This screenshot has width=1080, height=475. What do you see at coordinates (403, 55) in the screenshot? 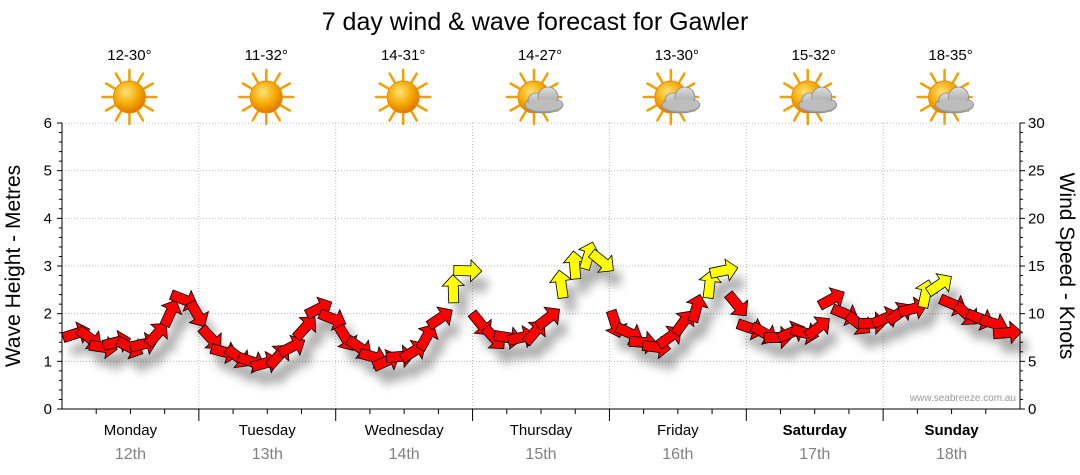
I see `temp-range: 14-31°` at bounding box center [403, 55].